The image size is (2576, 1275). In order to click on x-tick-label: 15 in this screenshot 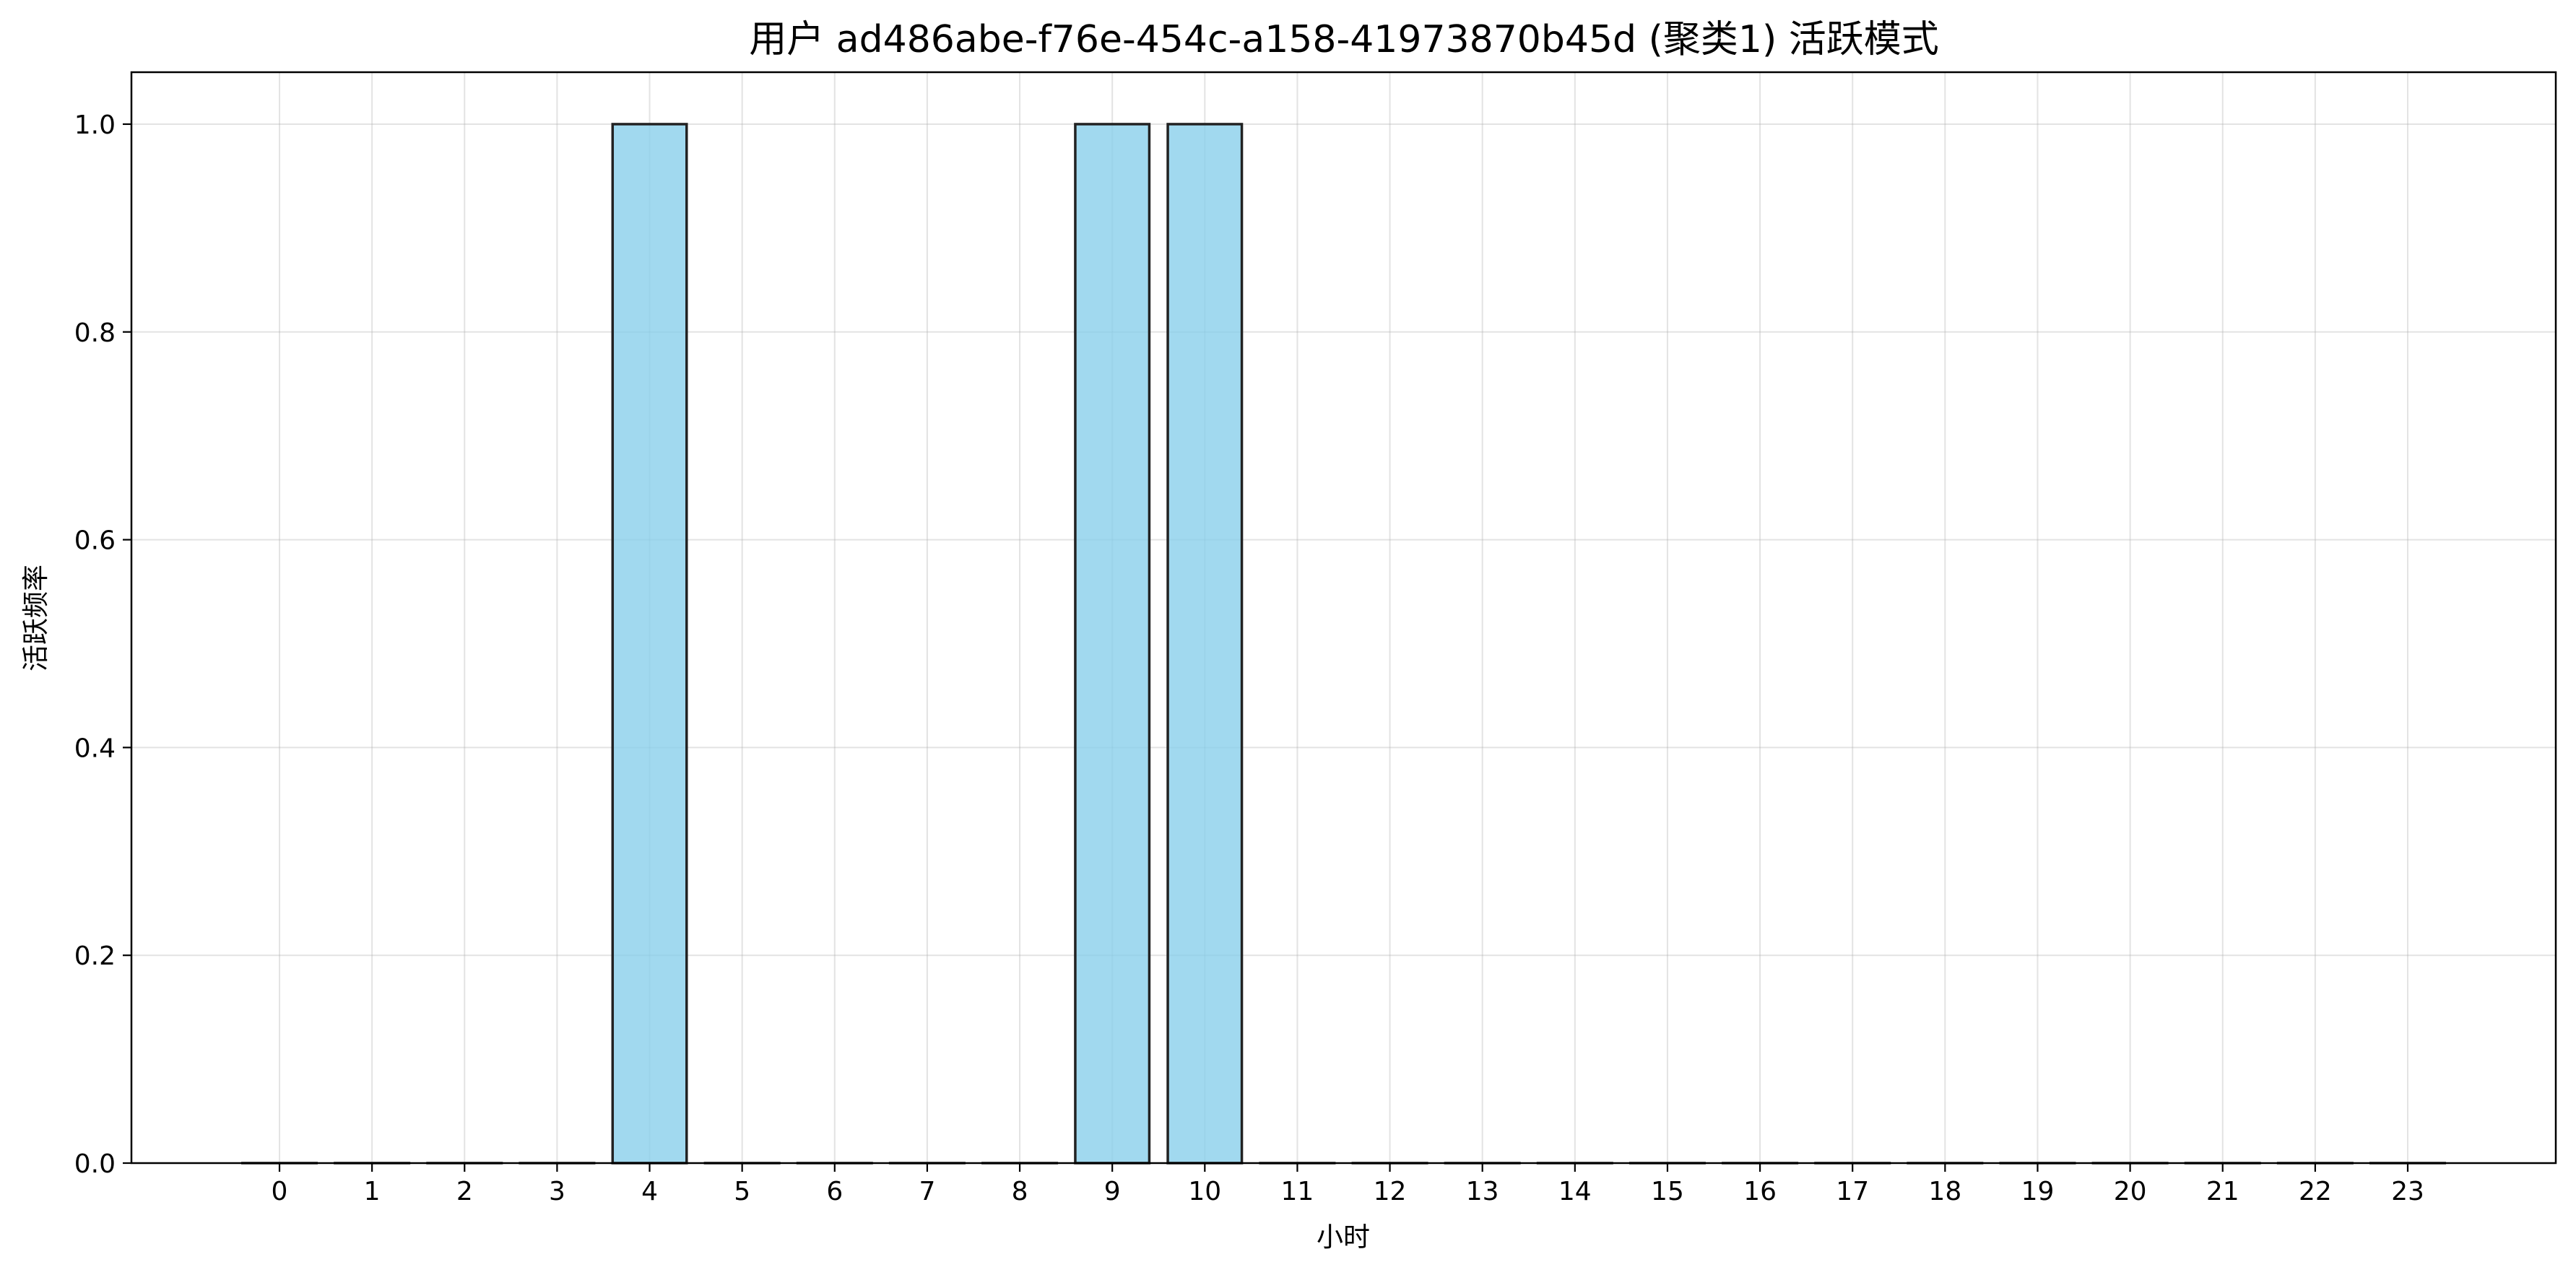, I will do `click(1667, 1191)`.